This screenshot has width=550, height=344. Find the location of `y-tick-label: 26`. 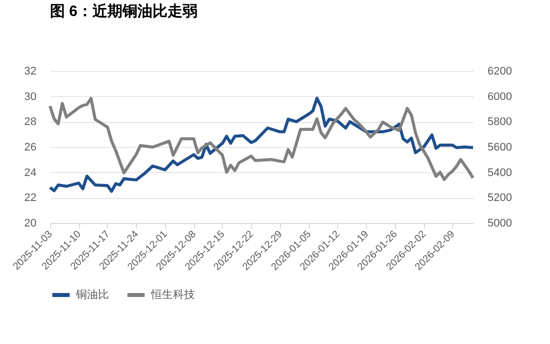

y-tick-label: 26 is located at coordinates (30, 148).